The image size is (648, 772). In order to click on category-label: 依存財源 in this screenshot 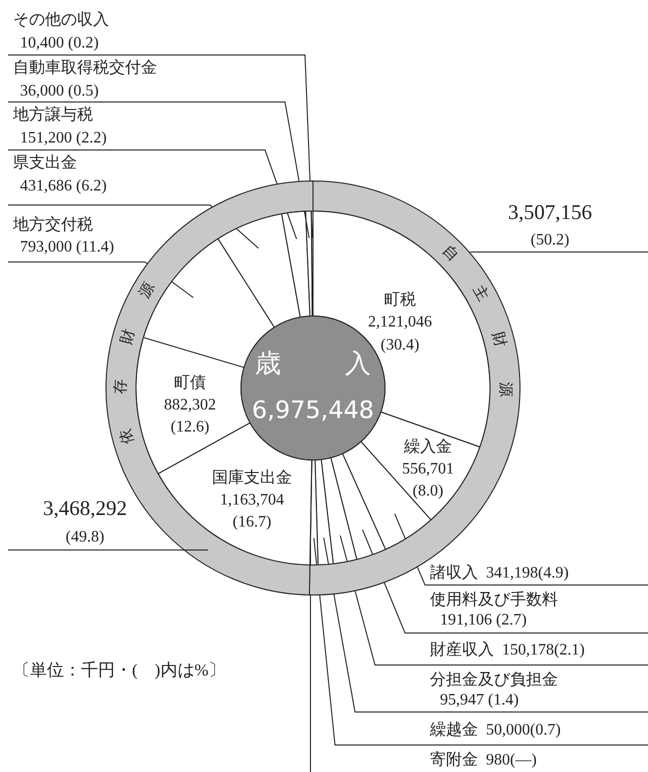, I will do `click(135, 363)`.